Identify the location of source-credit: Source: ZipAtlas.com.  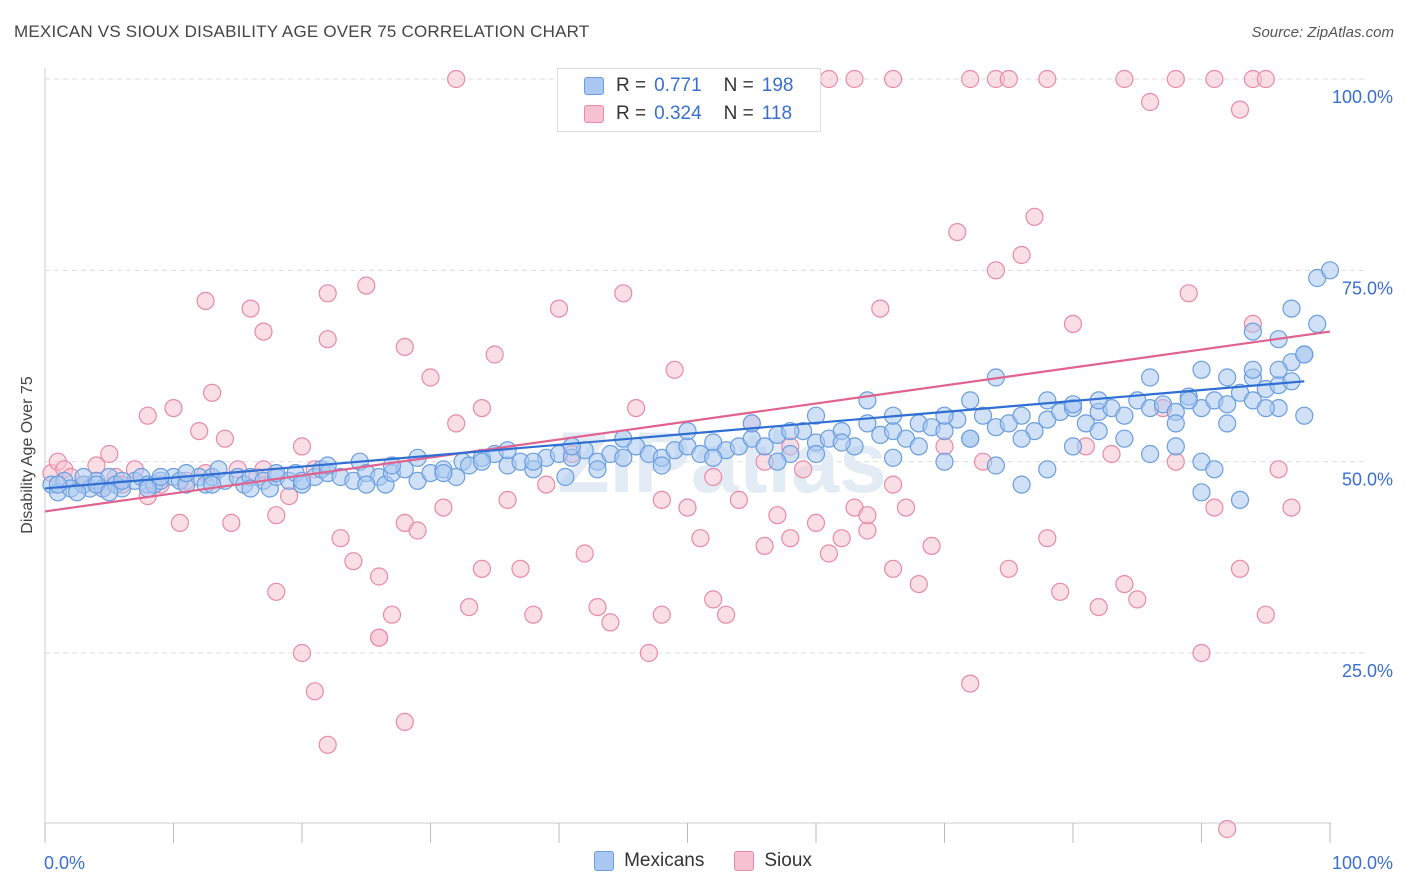
(1322, 32).